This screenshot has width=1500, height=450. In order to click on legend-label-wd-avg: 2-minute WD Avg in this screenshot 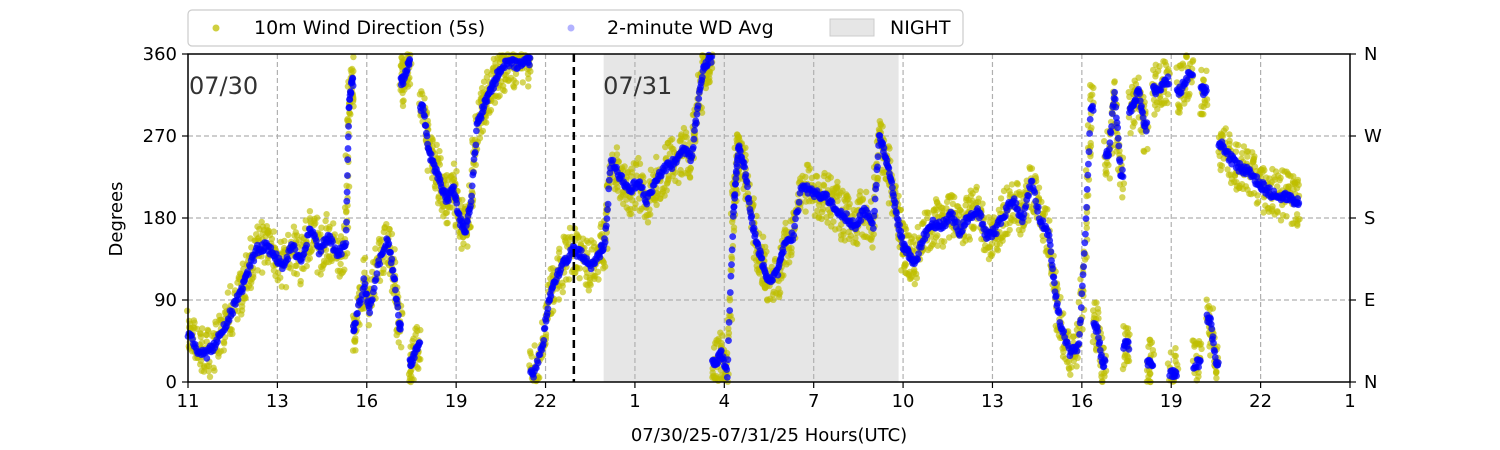, I will do `click(690, 28)`.